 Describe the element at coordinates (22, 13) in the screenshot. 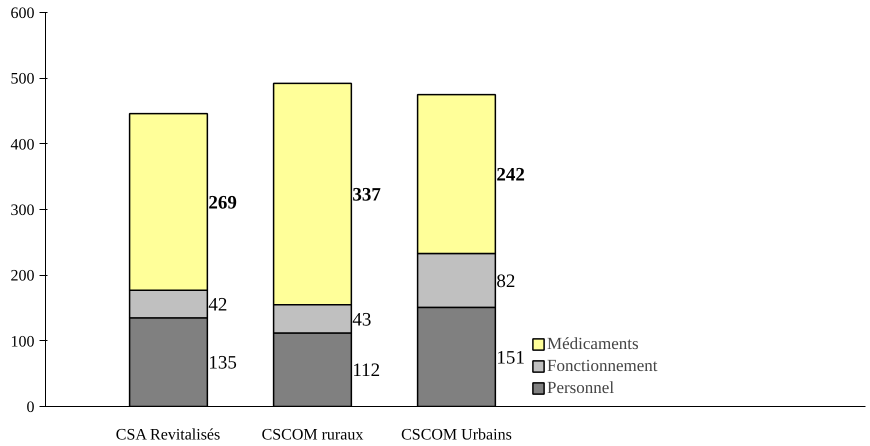

I see `y-tick-label: 600` at that location.